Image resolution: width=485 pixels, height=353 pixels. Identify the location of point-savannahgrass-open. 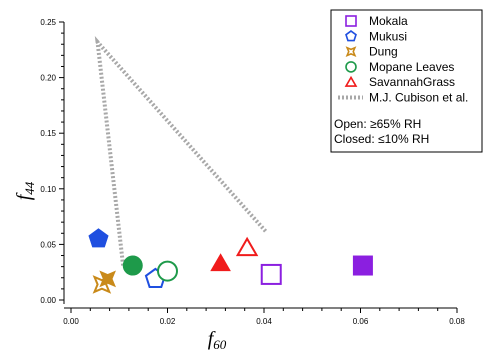
(247, 246).